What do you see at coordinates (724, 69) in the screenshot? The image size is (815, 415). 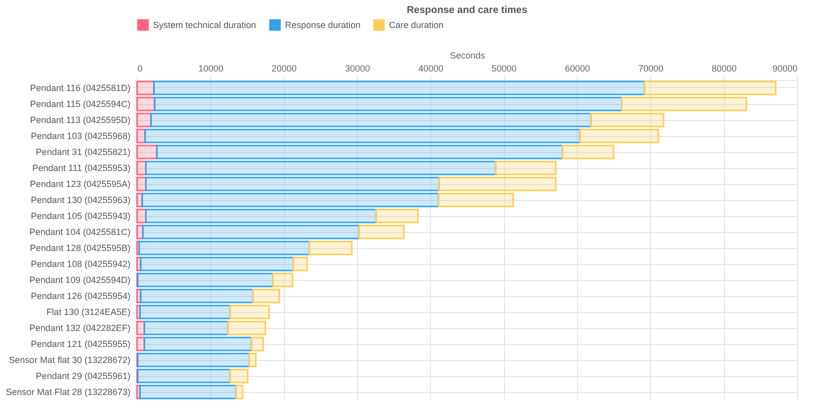 I see `x-tick-label: 80000` at bounding box center [724, 69].